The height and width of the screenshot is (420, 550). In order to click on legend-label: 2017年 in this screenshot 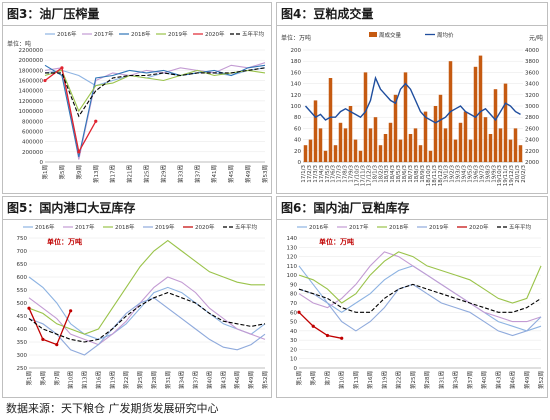, I will do `click(85, 227)`.